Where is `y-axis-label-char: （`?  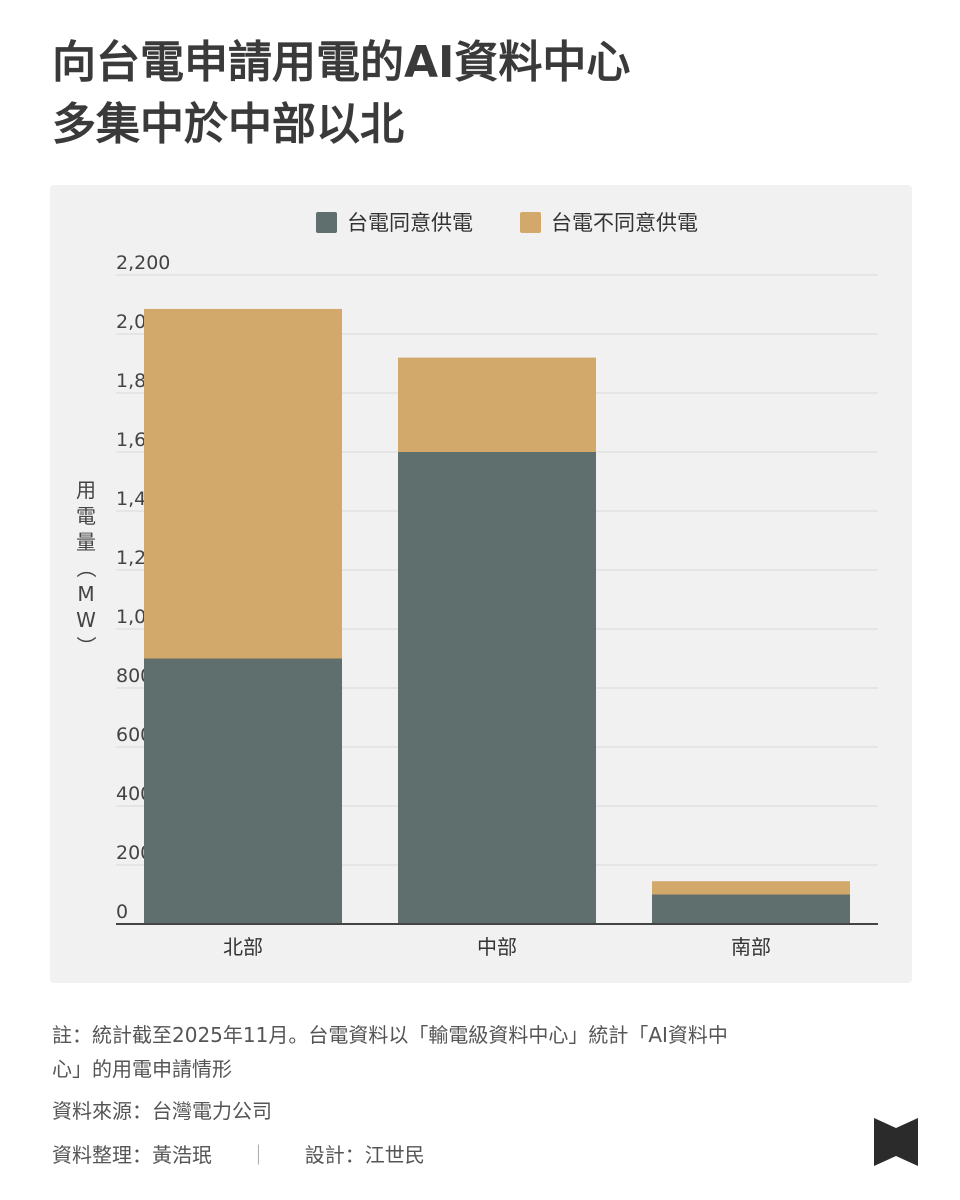
y-axis-label-char: （ is located at coordinates (86, 568).